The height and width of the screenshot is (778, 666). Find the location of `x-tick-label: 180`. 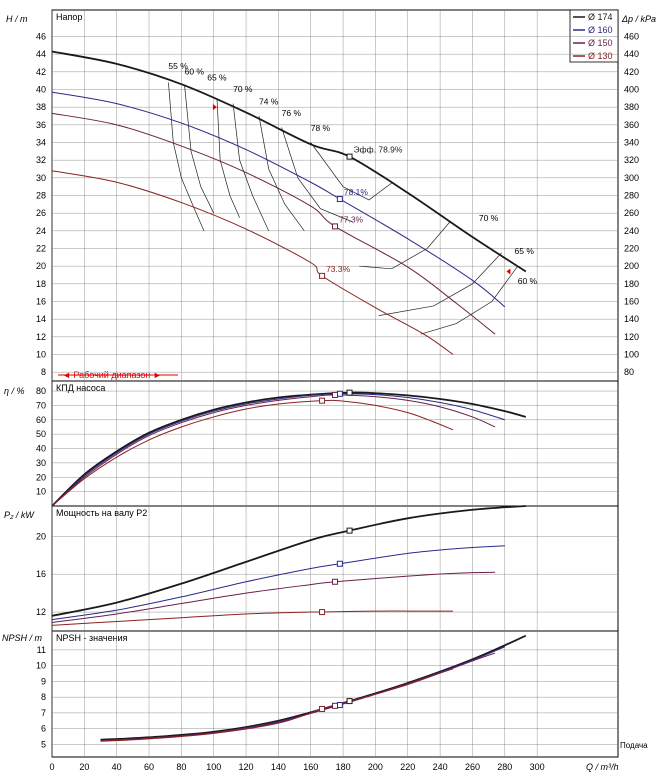

x-tick-label: 180 is located at coordinates (343, 767).